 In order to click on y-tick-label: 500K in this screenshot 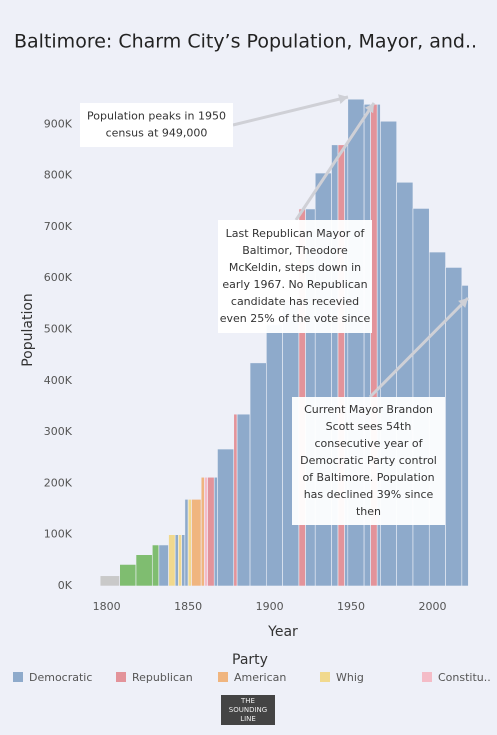, I will do `click(58, 329)`.